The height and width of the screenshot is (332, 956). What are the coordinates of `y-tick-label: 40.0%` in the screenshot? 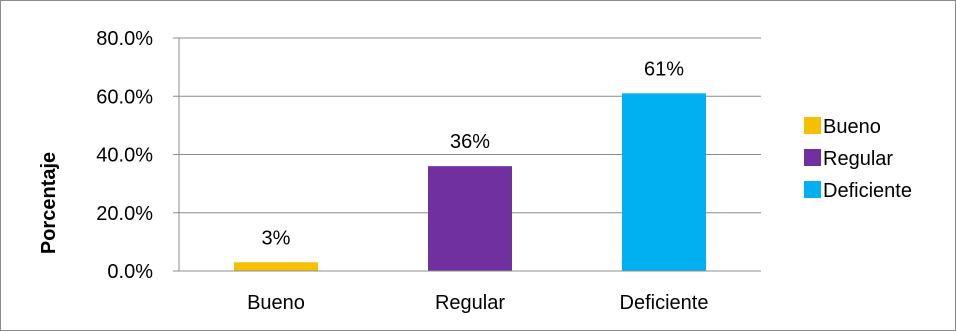 It's located at (124, 156).